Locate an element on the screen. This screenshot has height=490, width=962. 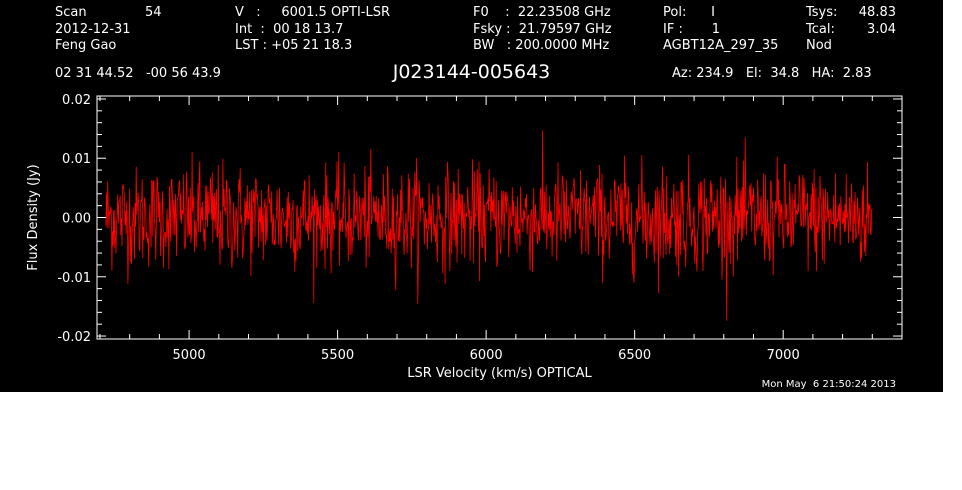
x-tick-label: 6500 is located at coordinates (634, 355).